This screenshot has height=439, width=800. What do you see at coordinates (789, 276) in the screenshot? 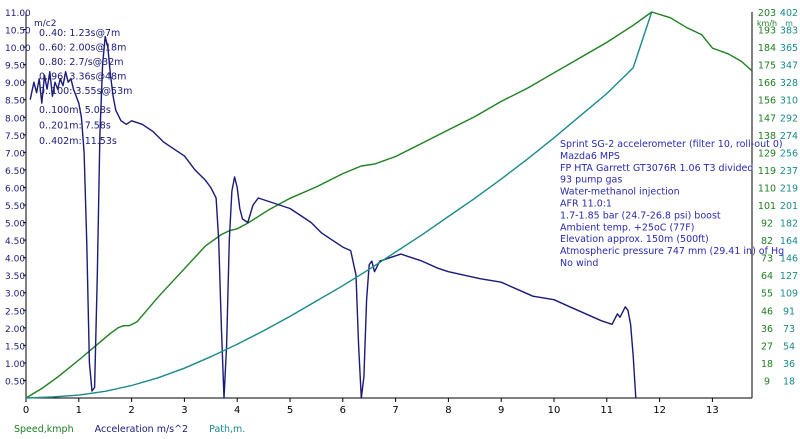
I see `path-tick-label: 127` at bounding box center [789, 276].